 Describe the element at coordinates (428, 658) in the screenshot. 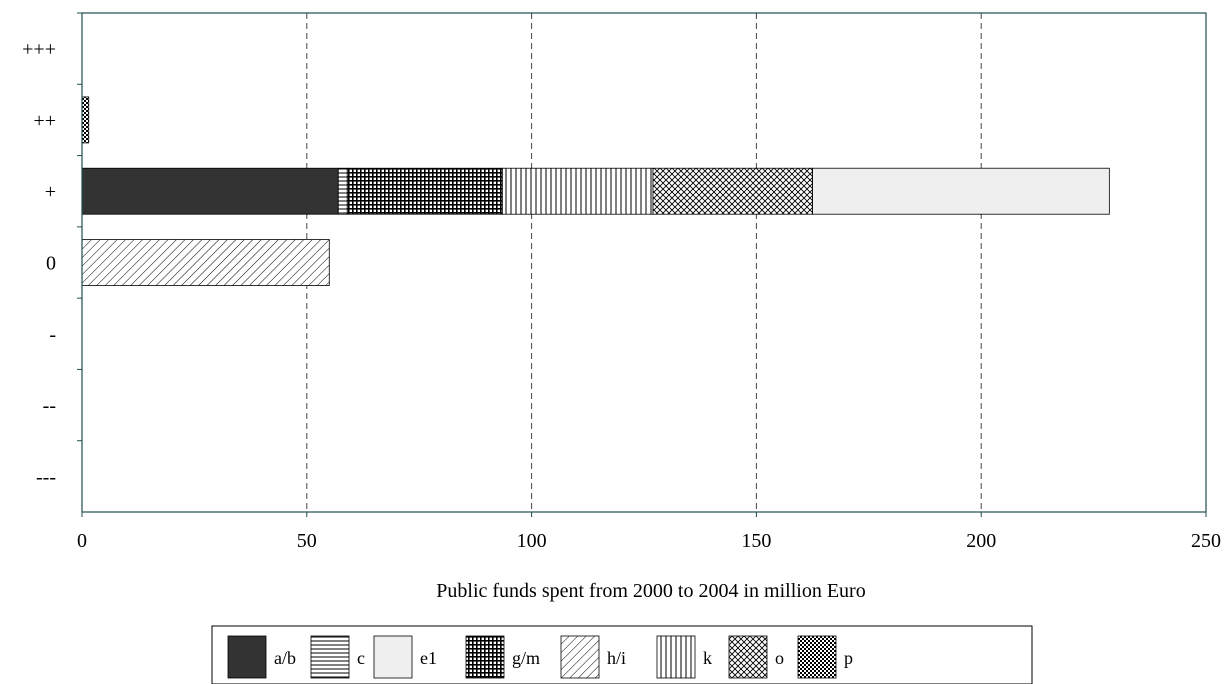

I see `legend-label: e1` at that location.